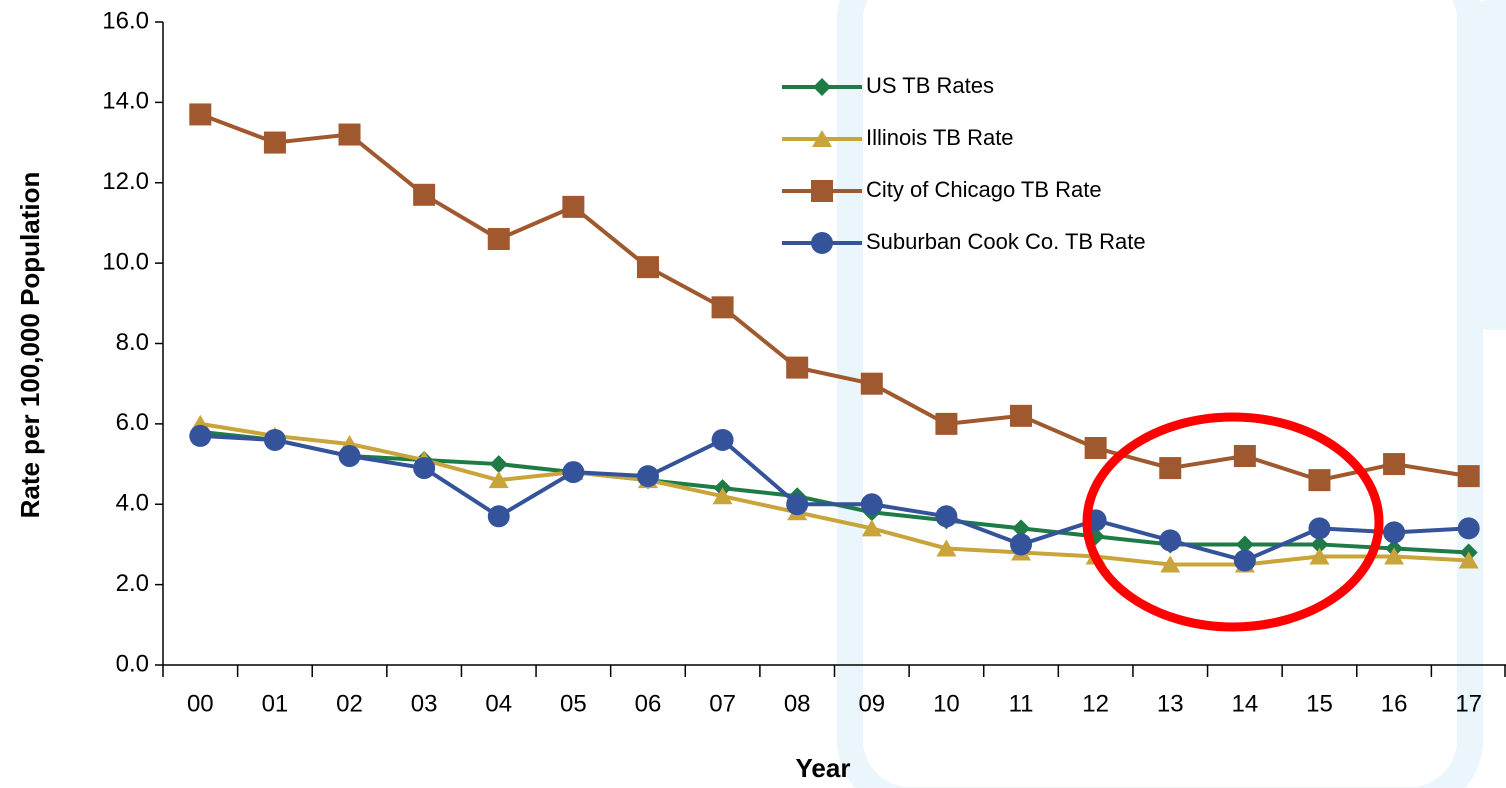 The height and width of the screenshot is (788, 1506). I want to click on x-tick-label: 00, so click(200, 703).